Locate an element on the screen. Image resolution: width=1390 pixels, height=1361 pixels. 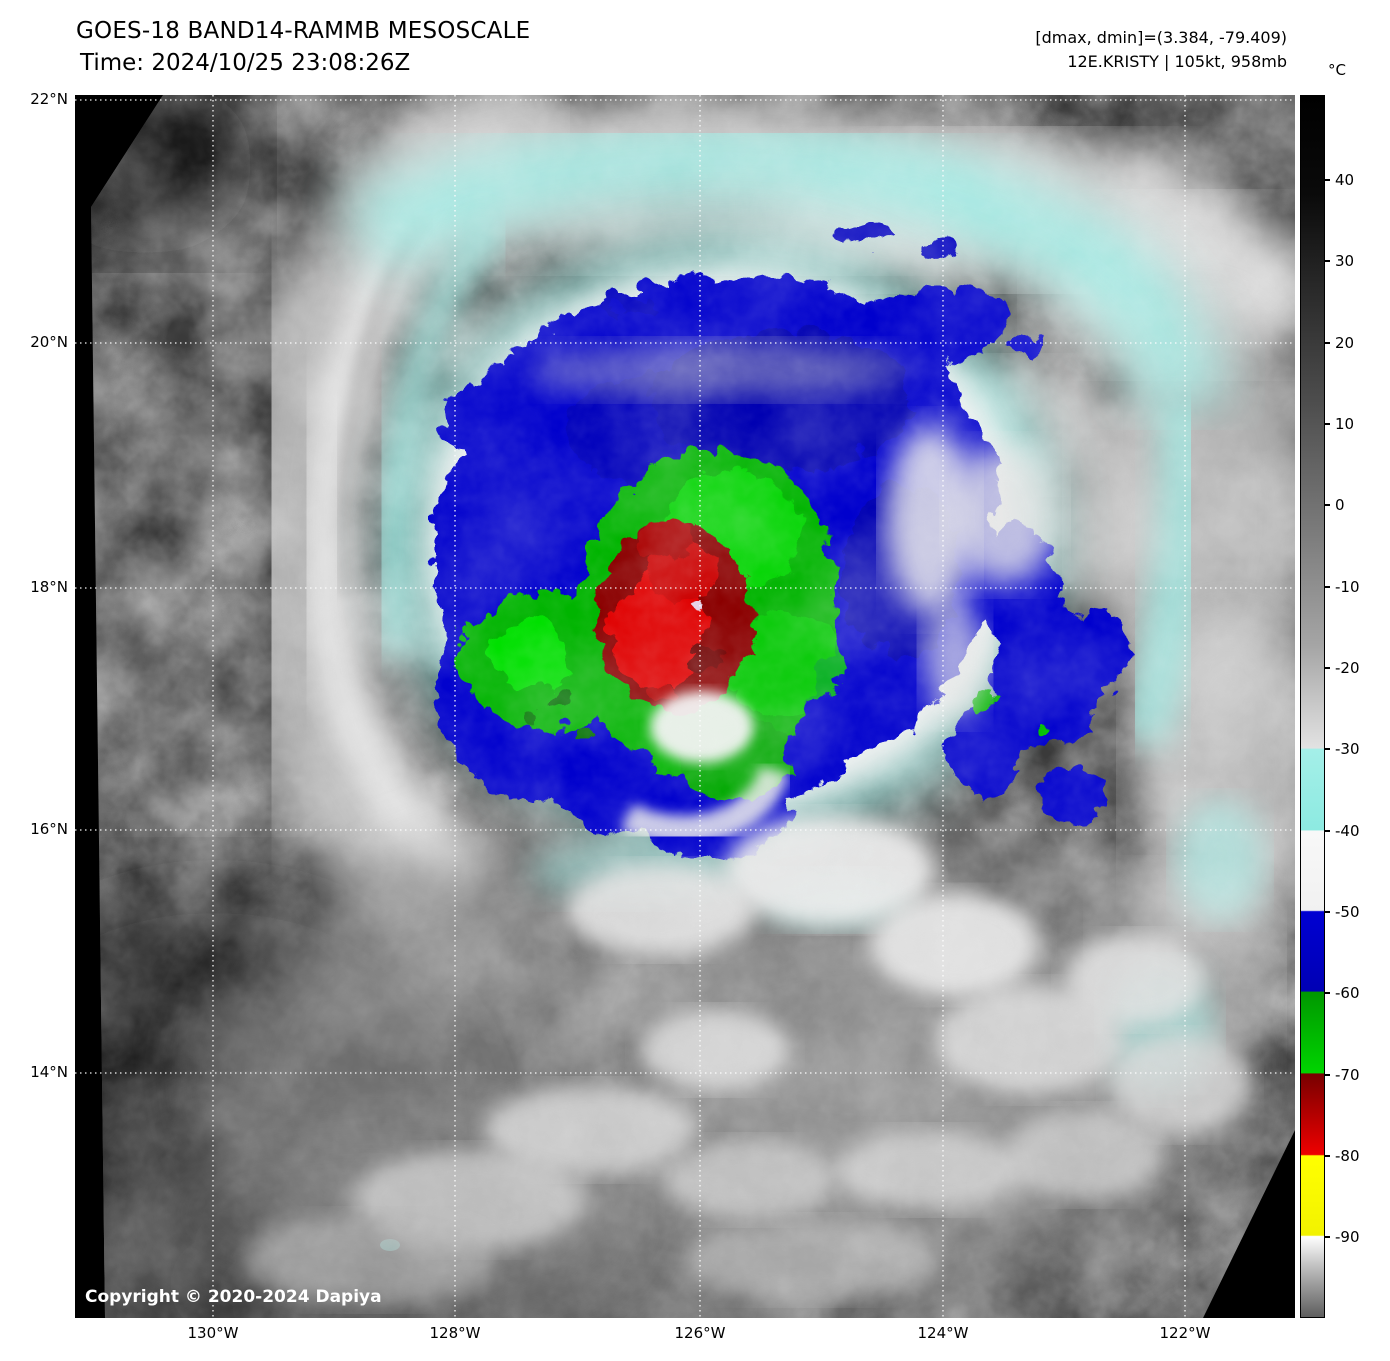
colorbar-tick: -20 is located at coordinates (1342, 668).